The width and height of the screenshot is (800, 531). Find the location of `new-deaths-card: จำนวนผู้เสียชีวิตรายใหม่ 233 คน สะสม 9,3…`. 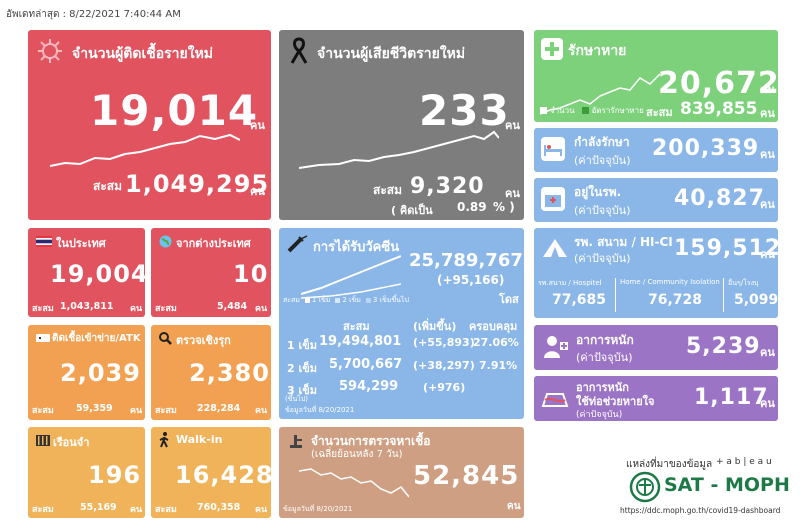

new-deaths-card: จำนวนผู้เสียชีวิตรายใหม่ 233 คน สะสม 9,3… is located at coordinates (401, 125).